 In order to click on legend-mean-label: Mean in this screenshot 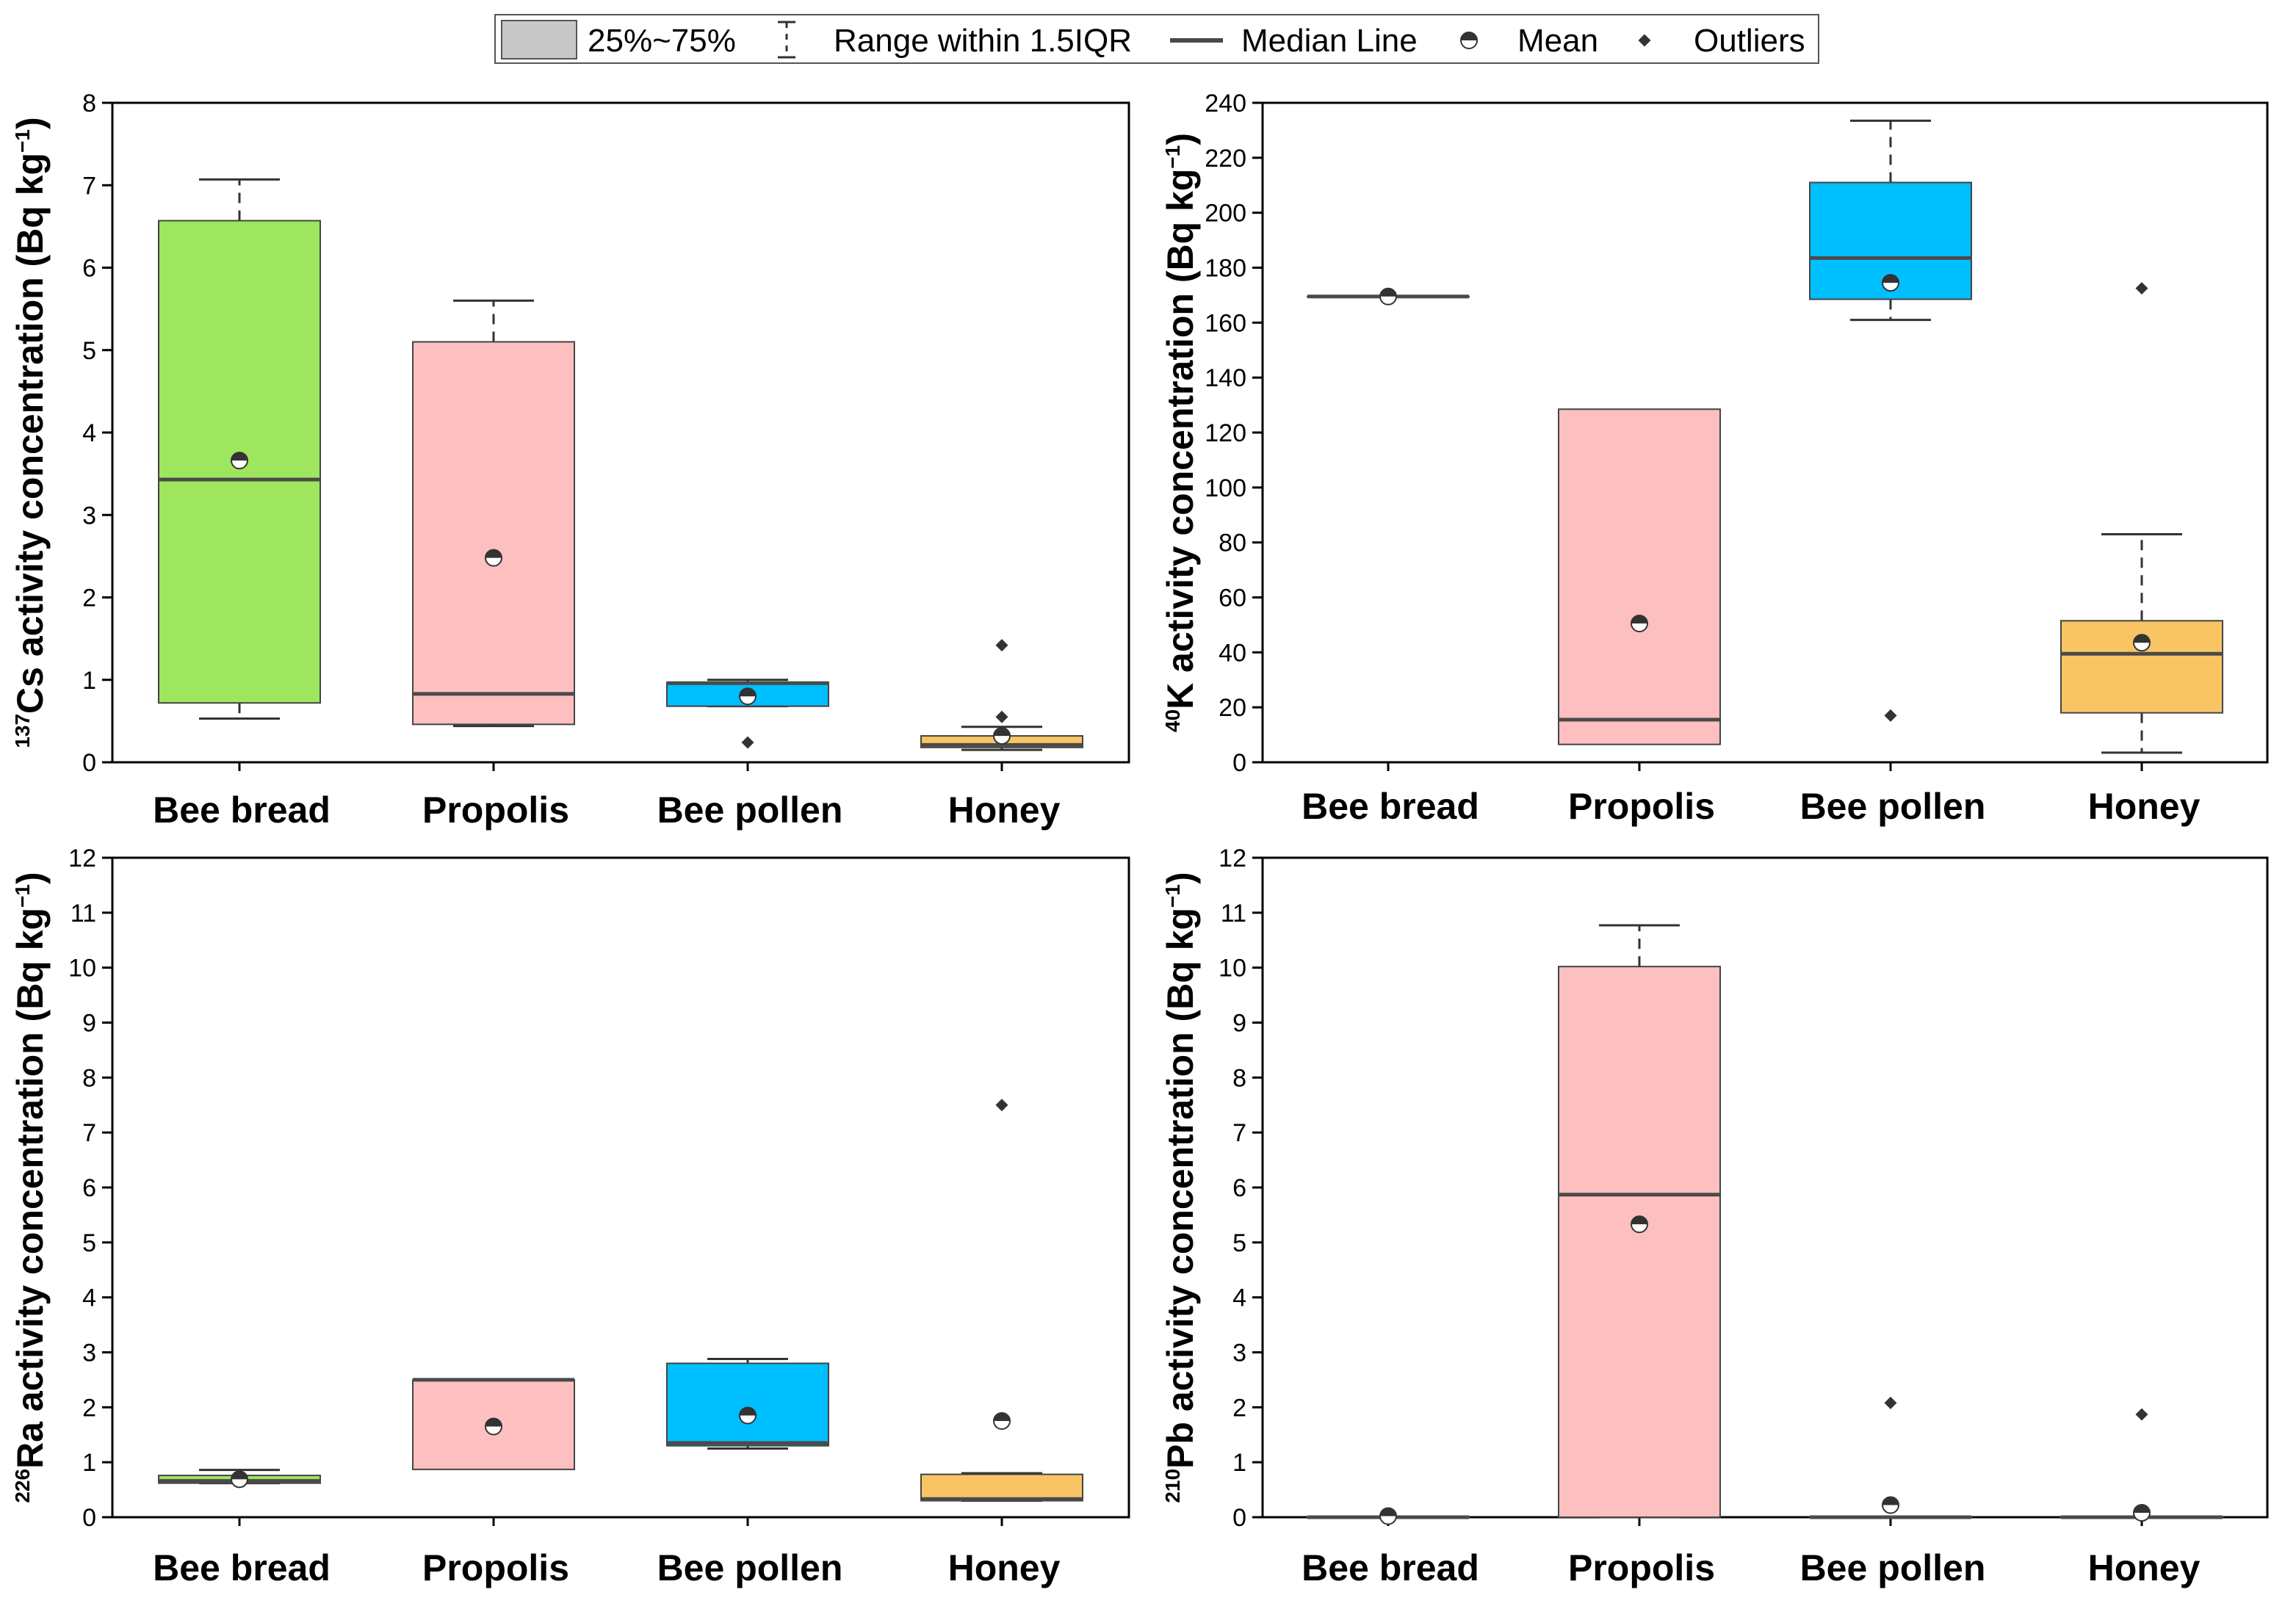, I will do `click(1557, 41)`.